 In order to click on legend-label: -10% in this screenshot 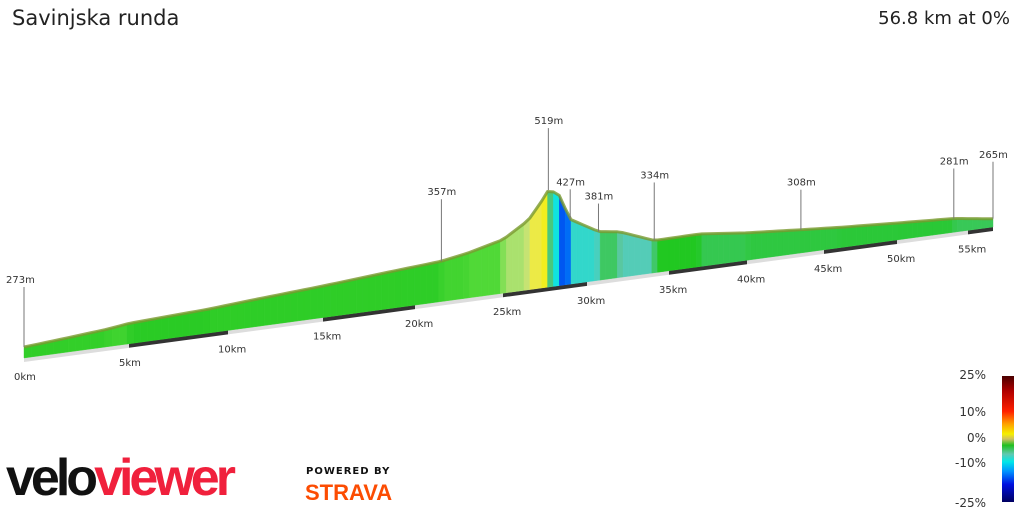, I will do `click(970, 463)`.